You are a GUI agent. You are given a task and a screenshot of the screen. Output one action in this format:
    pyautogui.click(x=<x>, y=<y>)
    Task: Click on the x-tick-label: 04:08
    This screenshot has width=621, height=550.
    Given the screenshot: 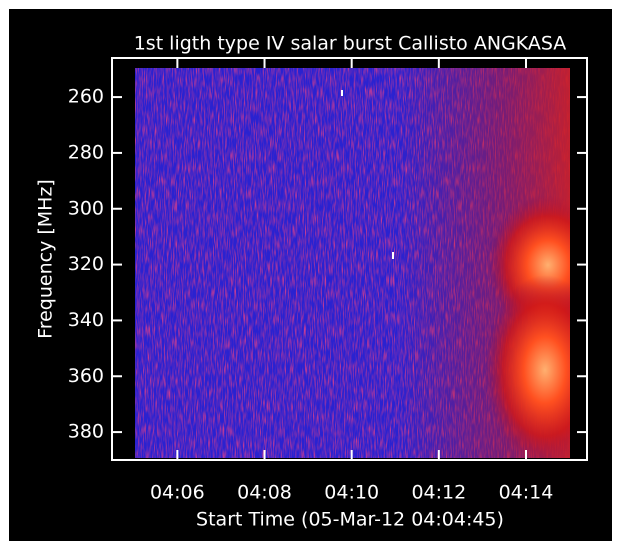 What is the action you would take?
    pyautogui.click(x=264, y=493)
    